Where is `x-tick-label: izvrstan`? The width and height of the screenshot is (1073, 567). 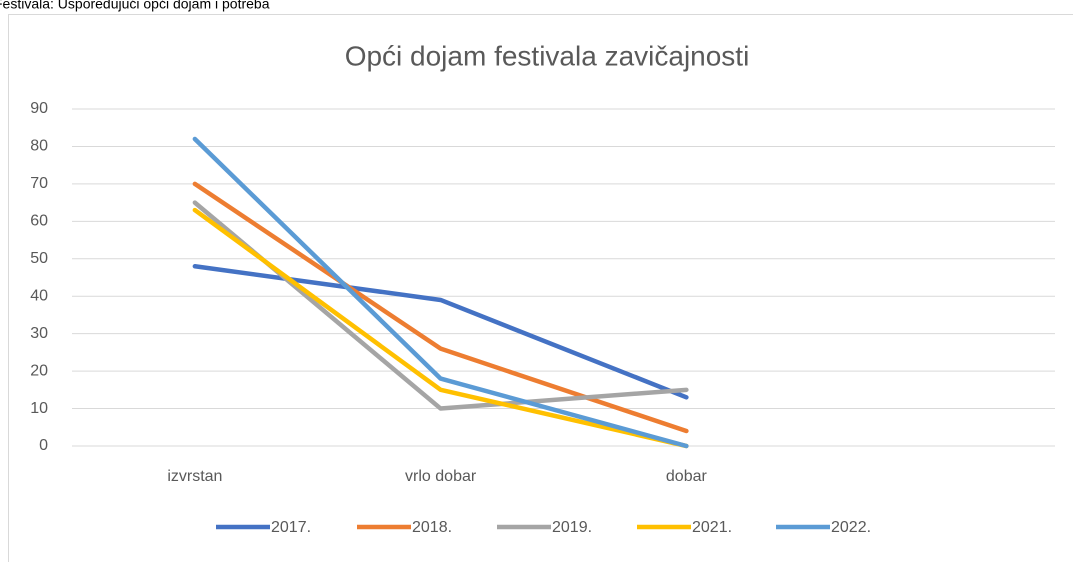
x-tick-label: izvrstan is located at coordinates (194, 476).